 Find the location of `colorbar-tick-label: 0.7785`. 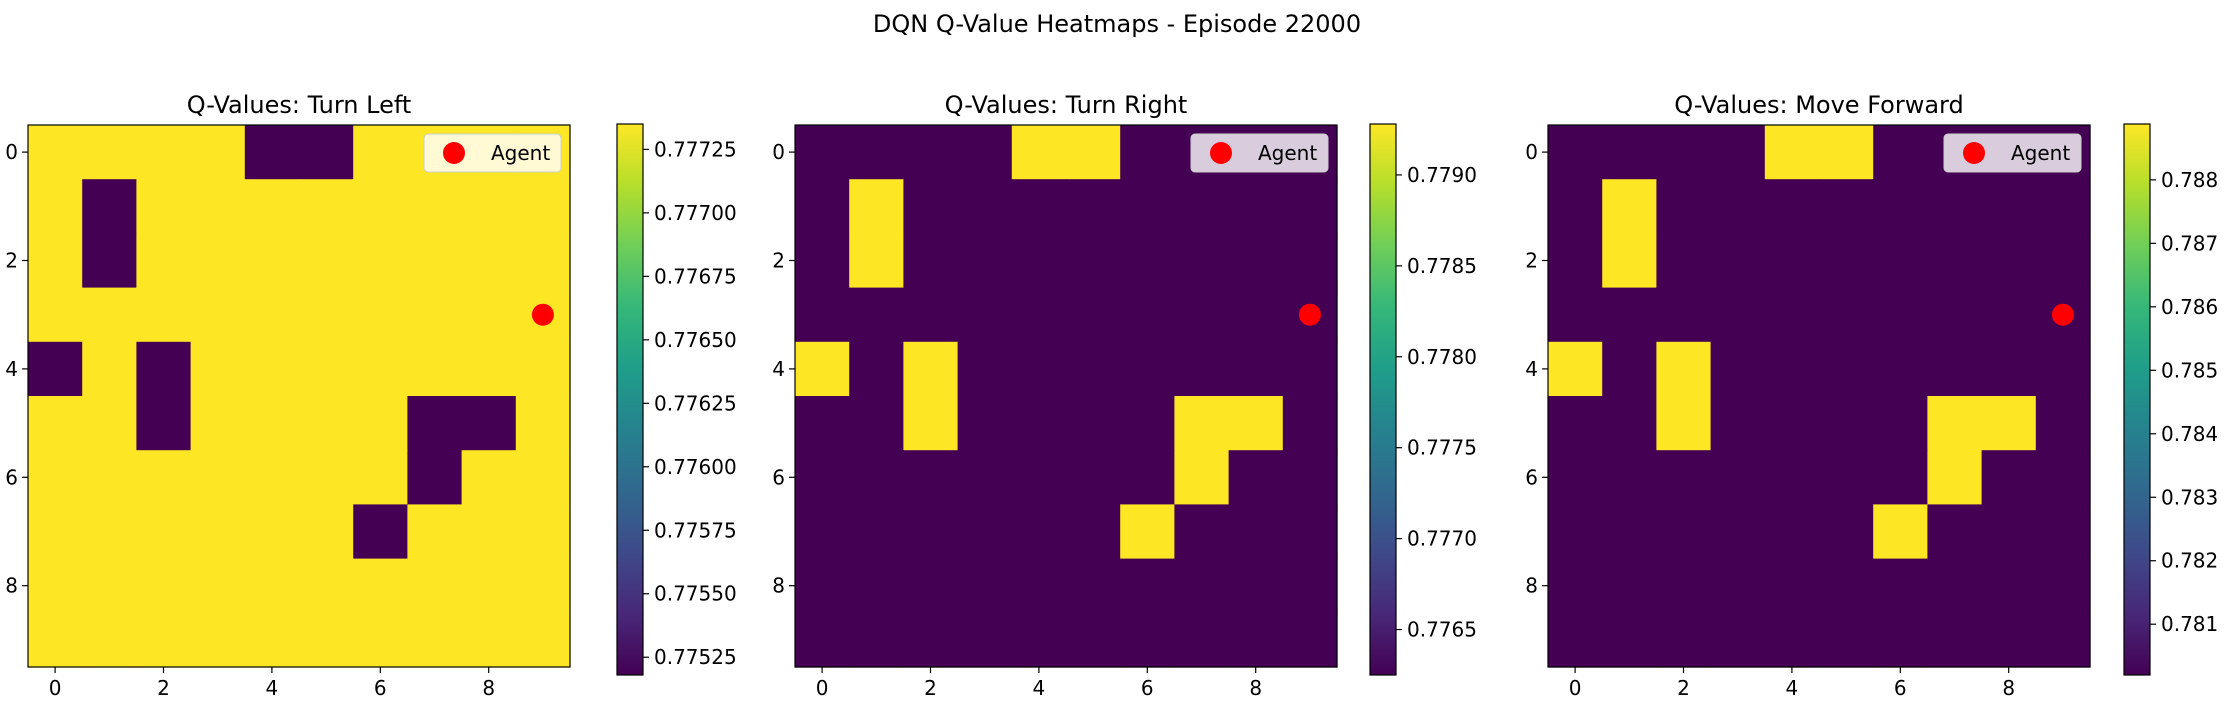

colorbar-tick-label: 0.7785 is located at coordinates (1442, 266).